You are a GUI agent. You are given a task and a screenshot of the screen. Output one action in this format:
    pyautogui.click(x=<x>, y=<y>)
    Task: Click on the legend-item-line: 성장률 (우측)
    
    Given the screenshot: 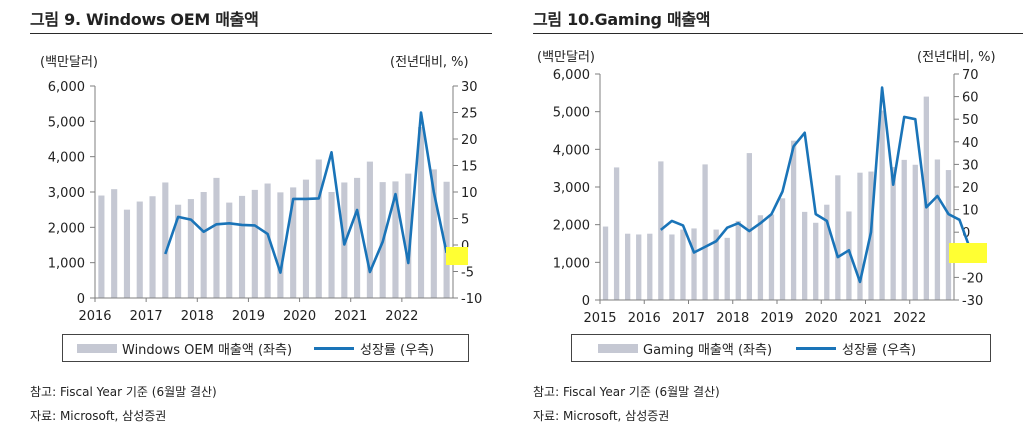 What is the action you would take?
    pyautogui.click(x=374, y=348)
    